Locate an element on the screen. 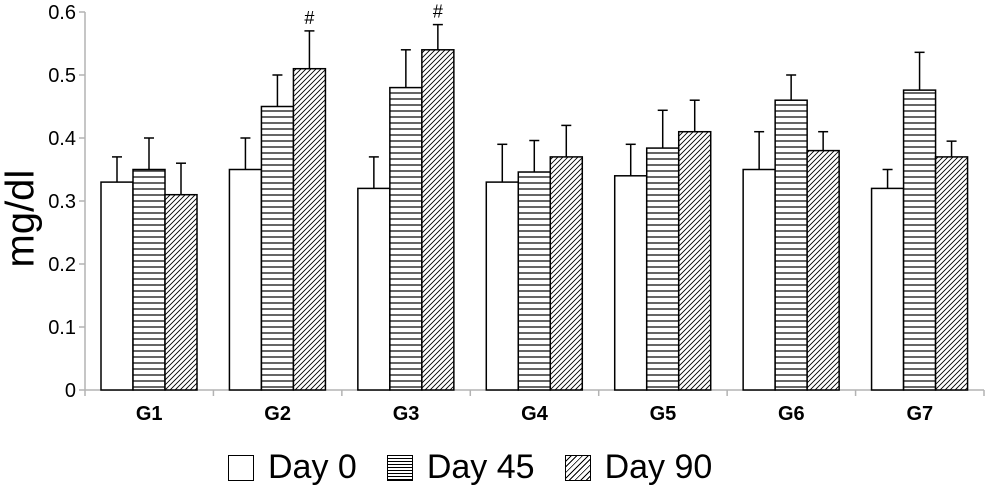 This screenshot has height=496, width=987. bar-g5-day45 is located at coordinates (662, 269).